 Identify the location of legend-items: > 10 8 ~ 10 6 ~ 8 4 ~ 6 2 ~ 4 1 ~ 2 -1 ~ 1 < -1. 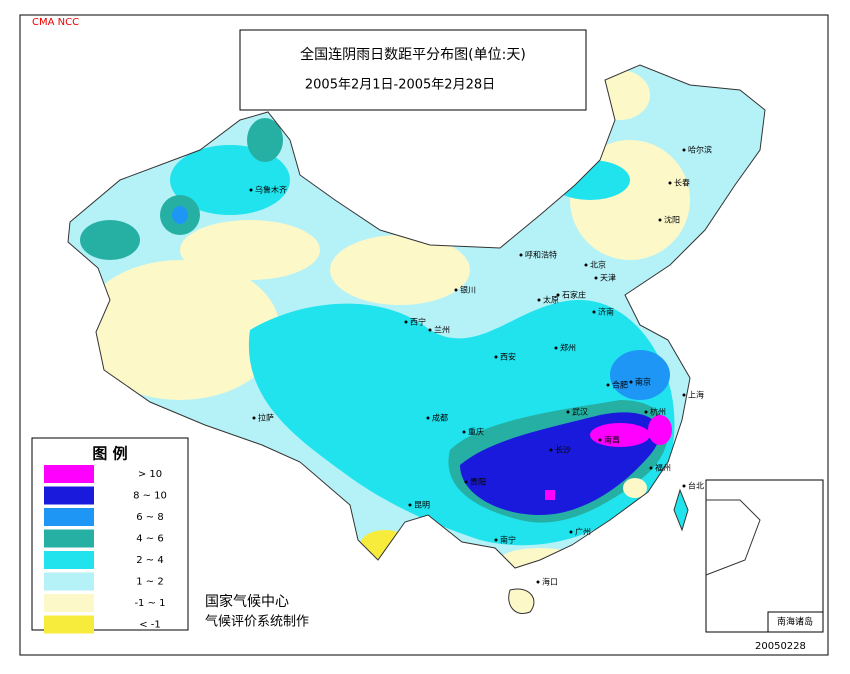
(105, 549).